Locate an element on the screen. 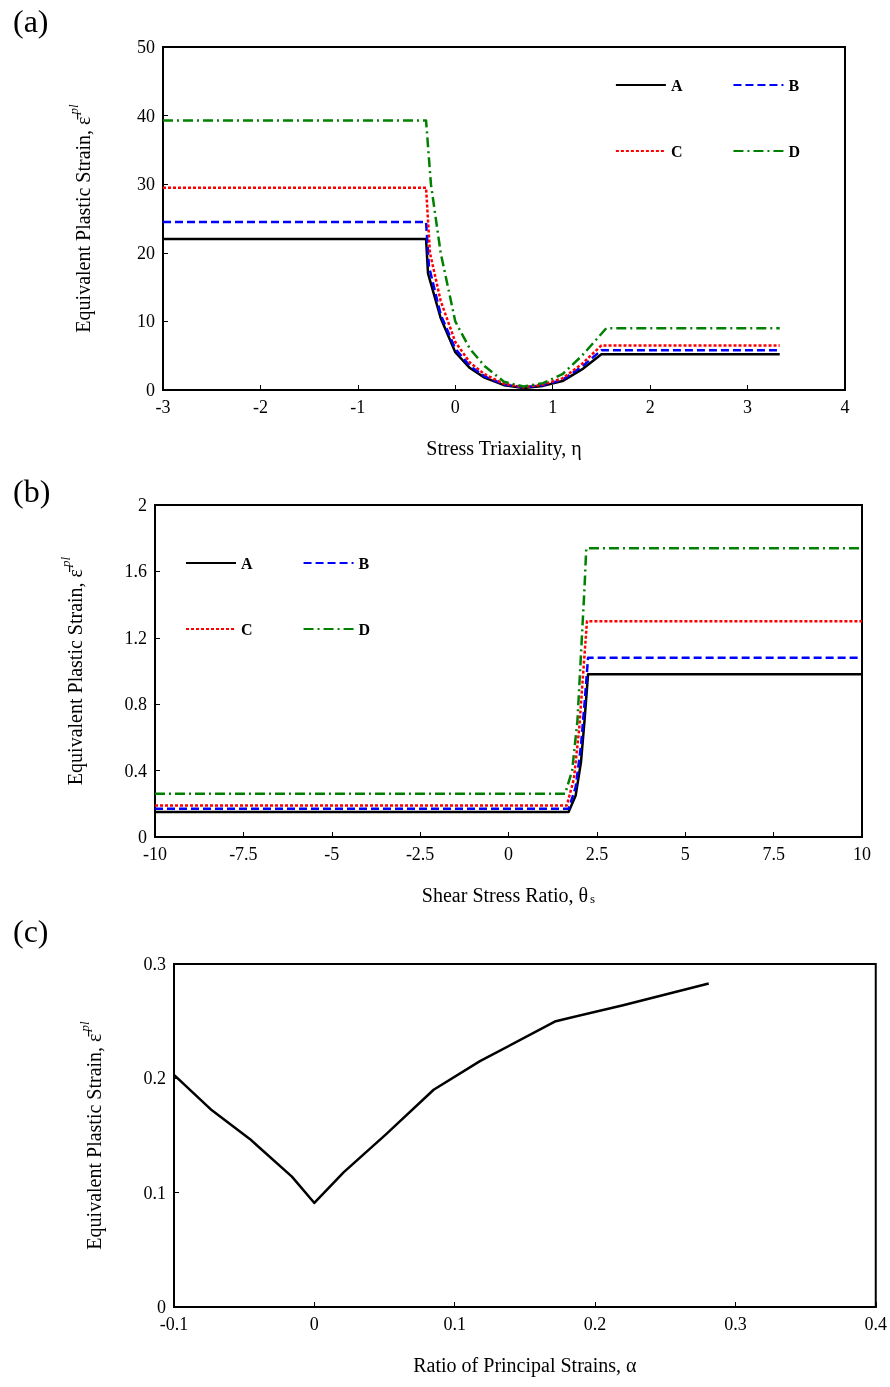 This screenshot has height=1387, width=890. x-tick-label: 1 is located at coordinates (553, 407).